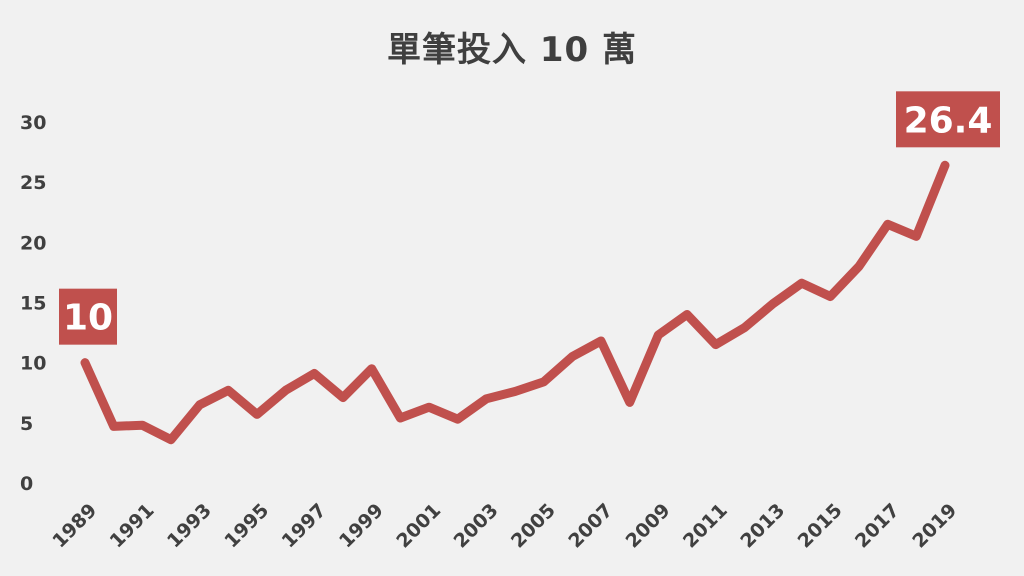  What do you see at coordinates (189, 525) in the screenshot?
I see `x-tick-label: 1993` at bounding box center [189, 525].